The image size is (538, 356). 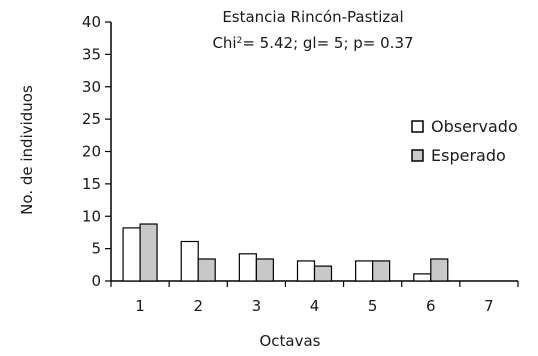 I want to click on y-axis-label: No. de individuos, so click(x=27, y=150).